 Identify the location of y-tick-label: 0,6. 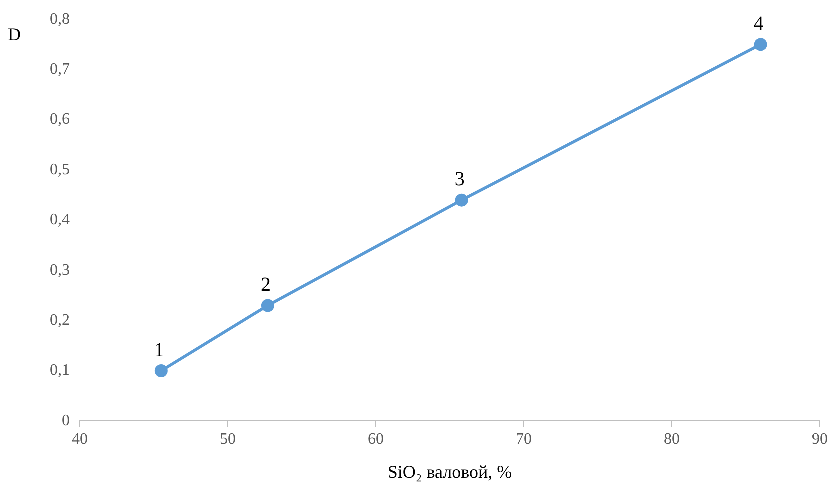
(60, 119).